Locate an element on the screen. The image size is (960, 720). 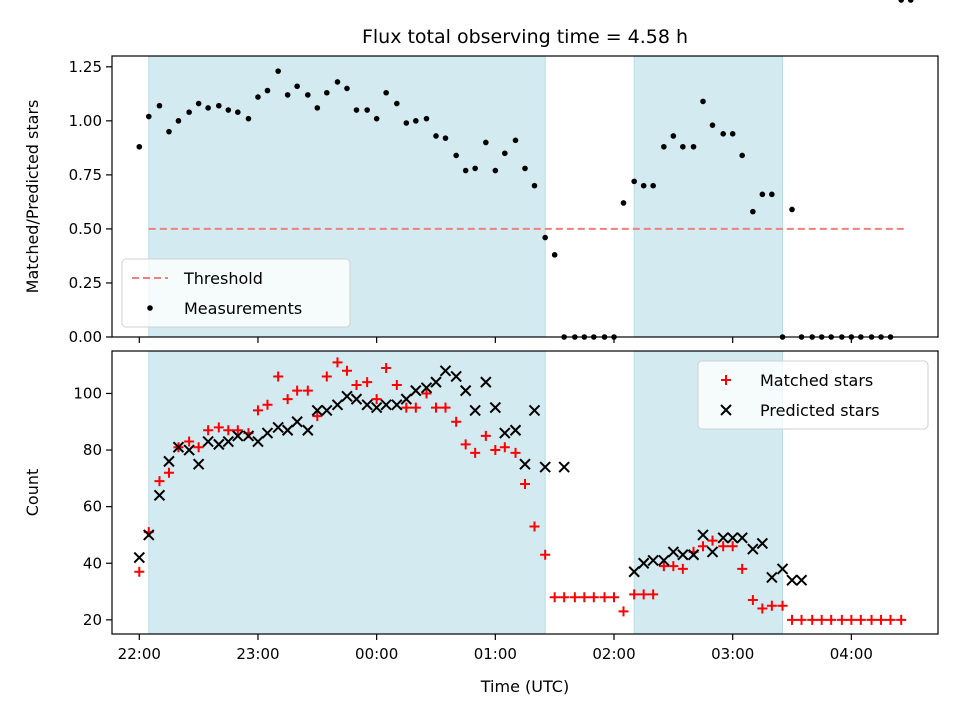
legend: Matched stars Predicted stars is located at coordinates (813, 395).